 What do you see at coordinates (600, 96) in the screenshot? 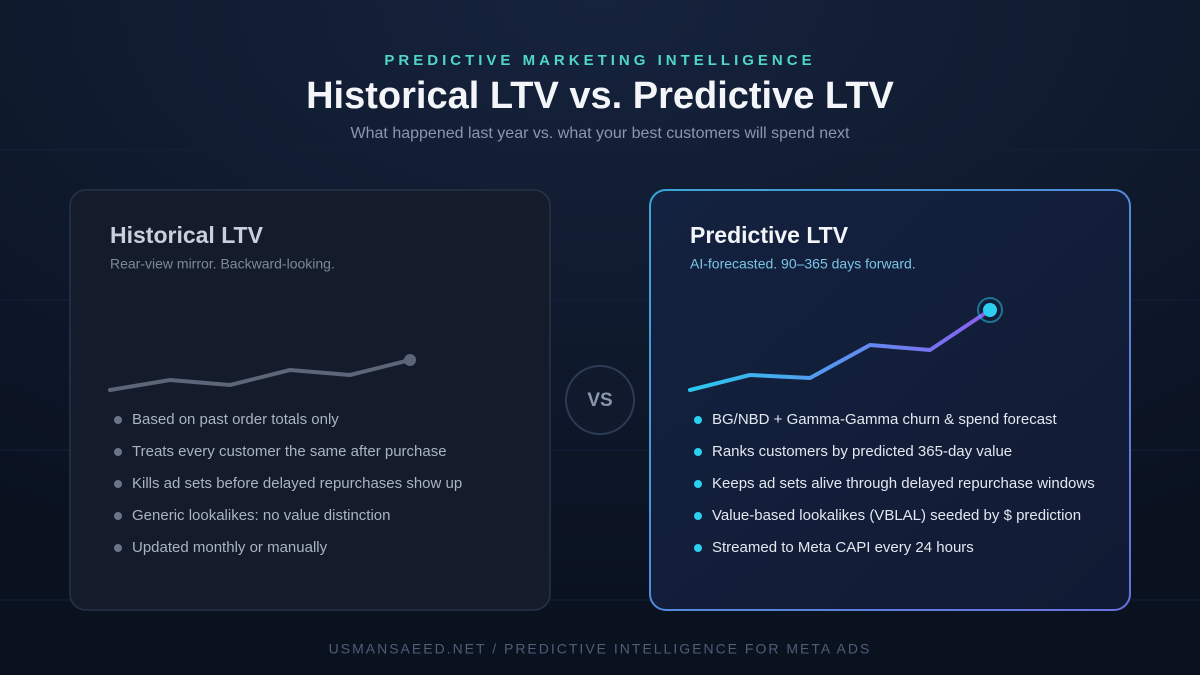
I see `title: Historical LTV vs. Predictive LTV` at bounding box center [600, 96].